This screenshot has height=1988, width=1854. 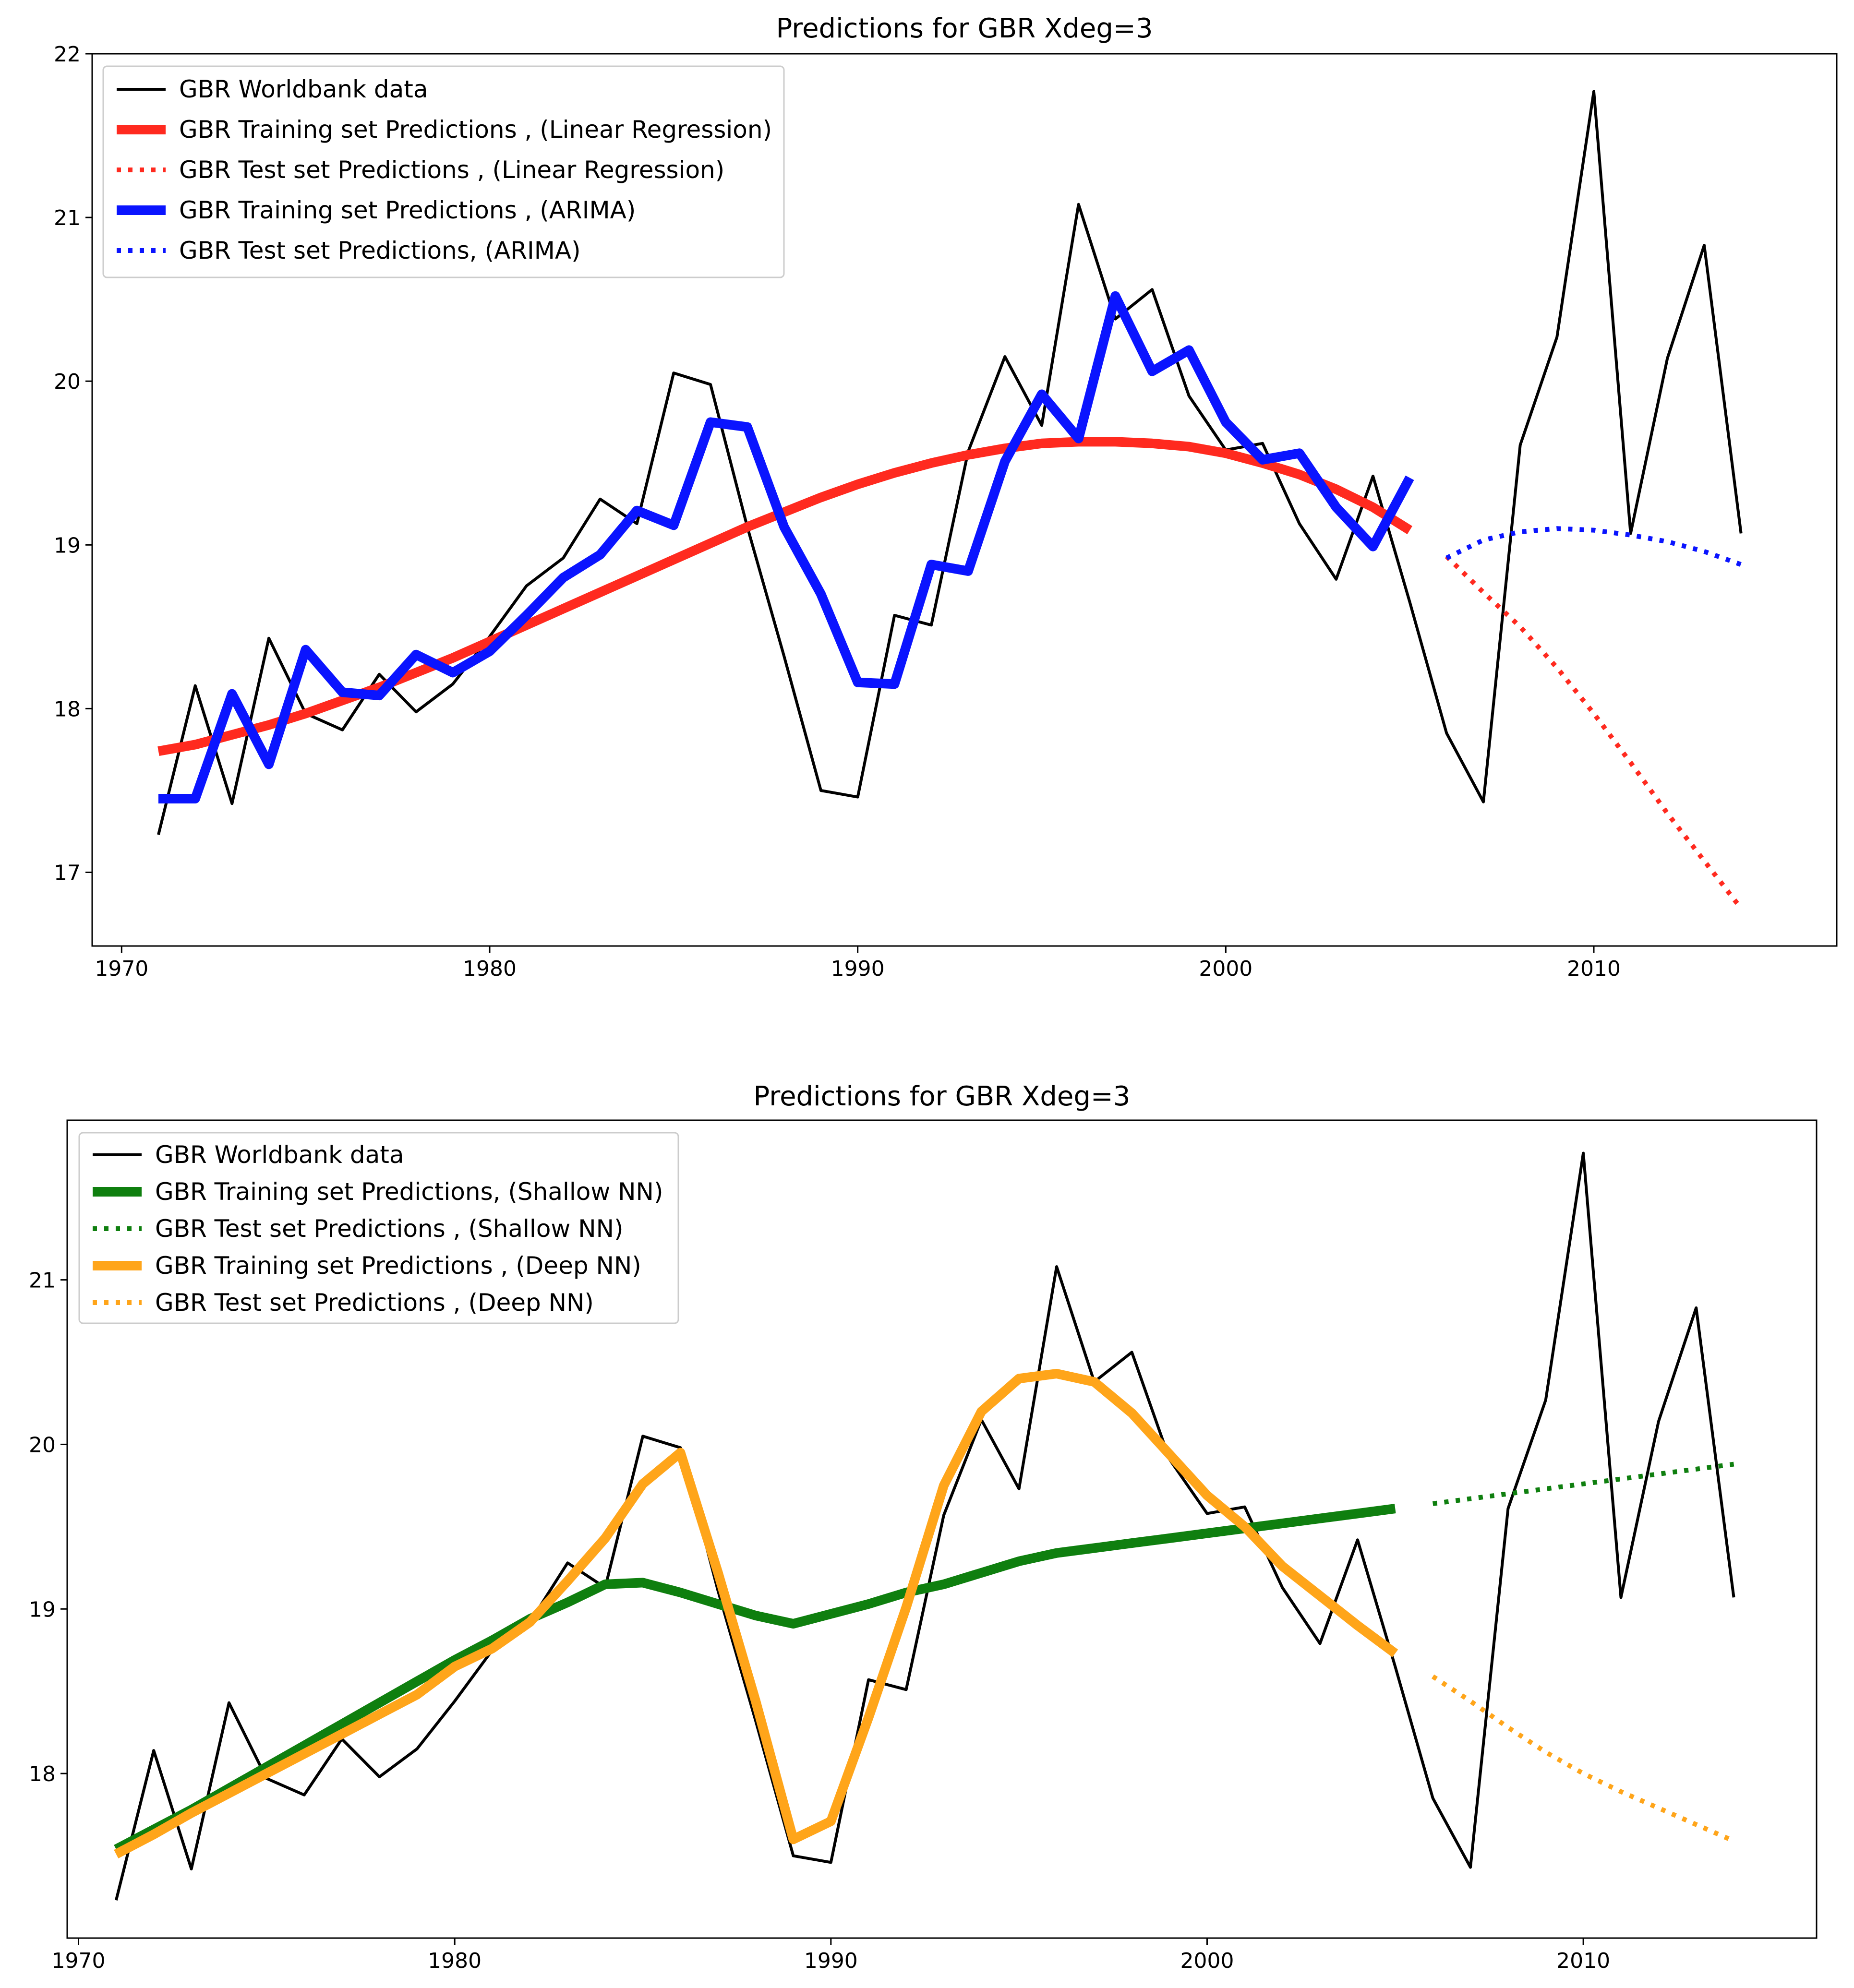 I want to click on legend-label: GBR Test set Predictions , (Shallow NN), so click(x=389, y=1229).